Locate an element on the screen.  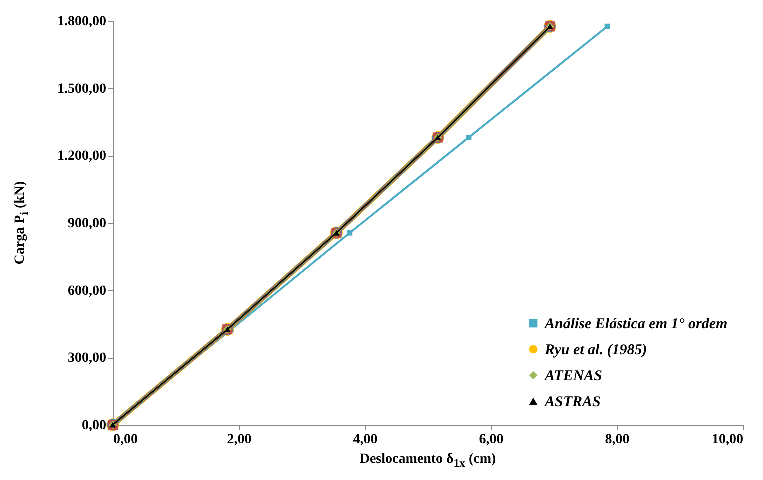
x-tick-label: 4,00 is located at coordinates (365, 440).